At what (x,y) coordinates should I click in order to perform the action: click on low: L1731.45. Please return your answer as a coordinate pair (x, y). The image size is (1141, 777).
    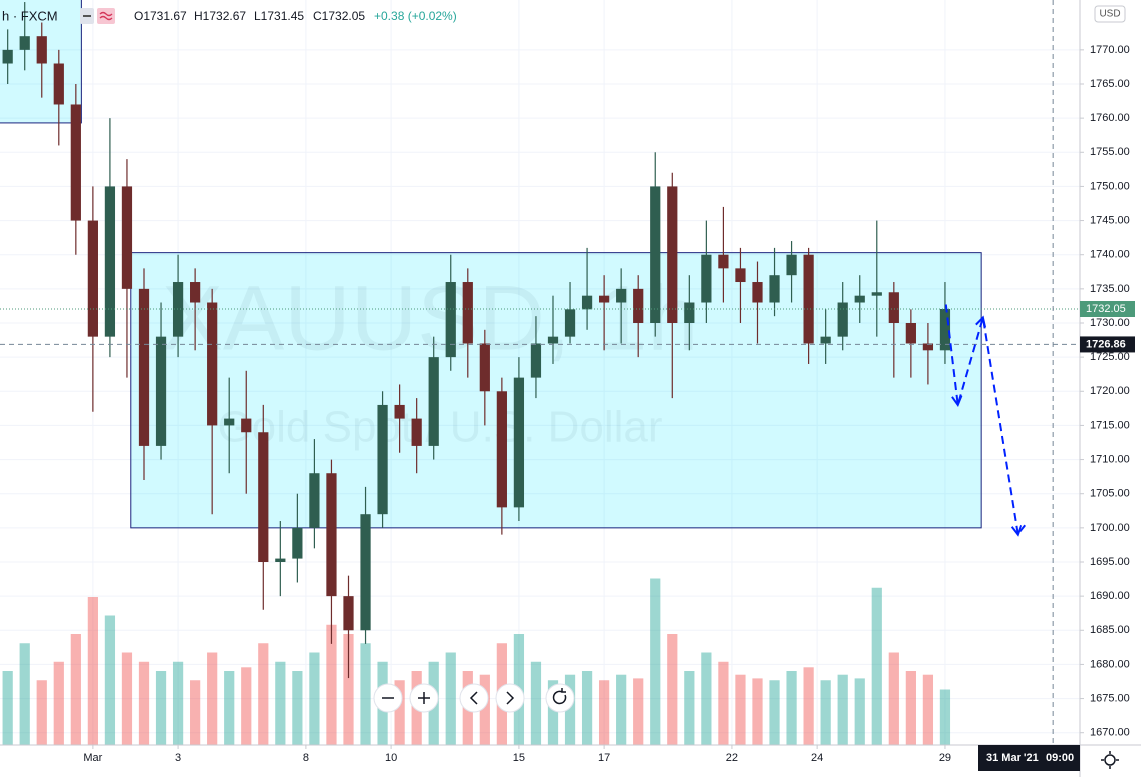
    Looking at the image, I should click on (279, 16).